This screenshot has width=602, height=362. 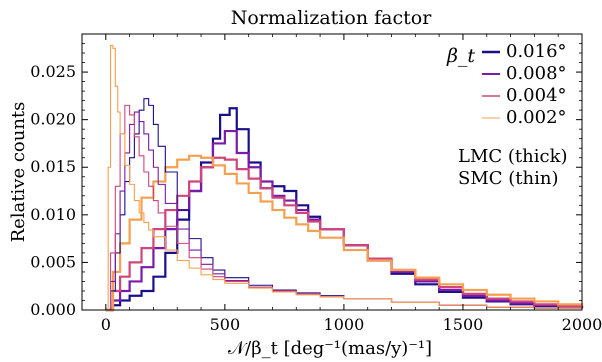 What do you see at coordinates (331, 18) in the screenshot?
I see `chart-title: Normalization factor` at bounding box center [331, 18].